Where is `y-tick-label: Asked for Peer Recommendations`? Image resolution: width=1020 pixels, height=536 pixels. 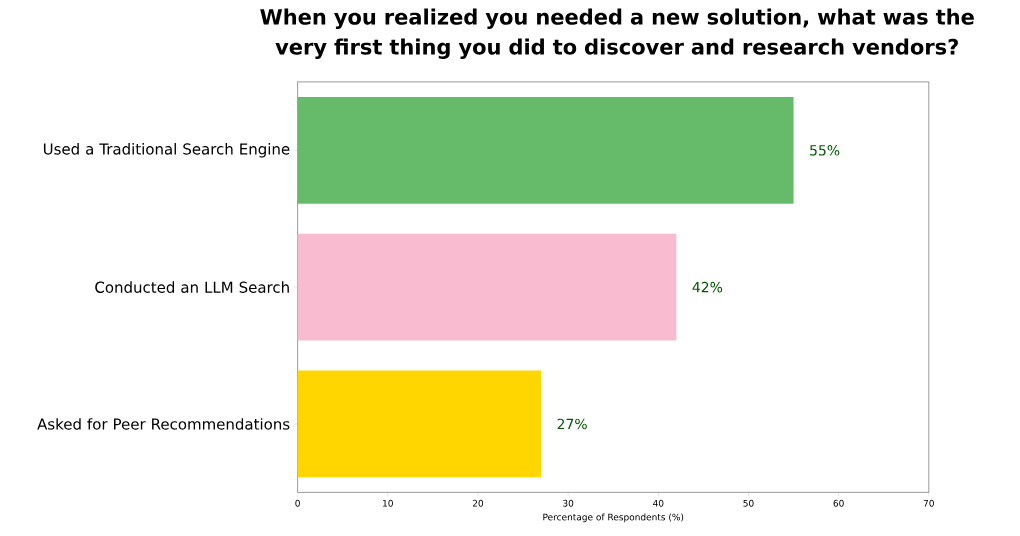 y-tick-label: Asked for Peer Recommendations is located at coordinates (163, 424).